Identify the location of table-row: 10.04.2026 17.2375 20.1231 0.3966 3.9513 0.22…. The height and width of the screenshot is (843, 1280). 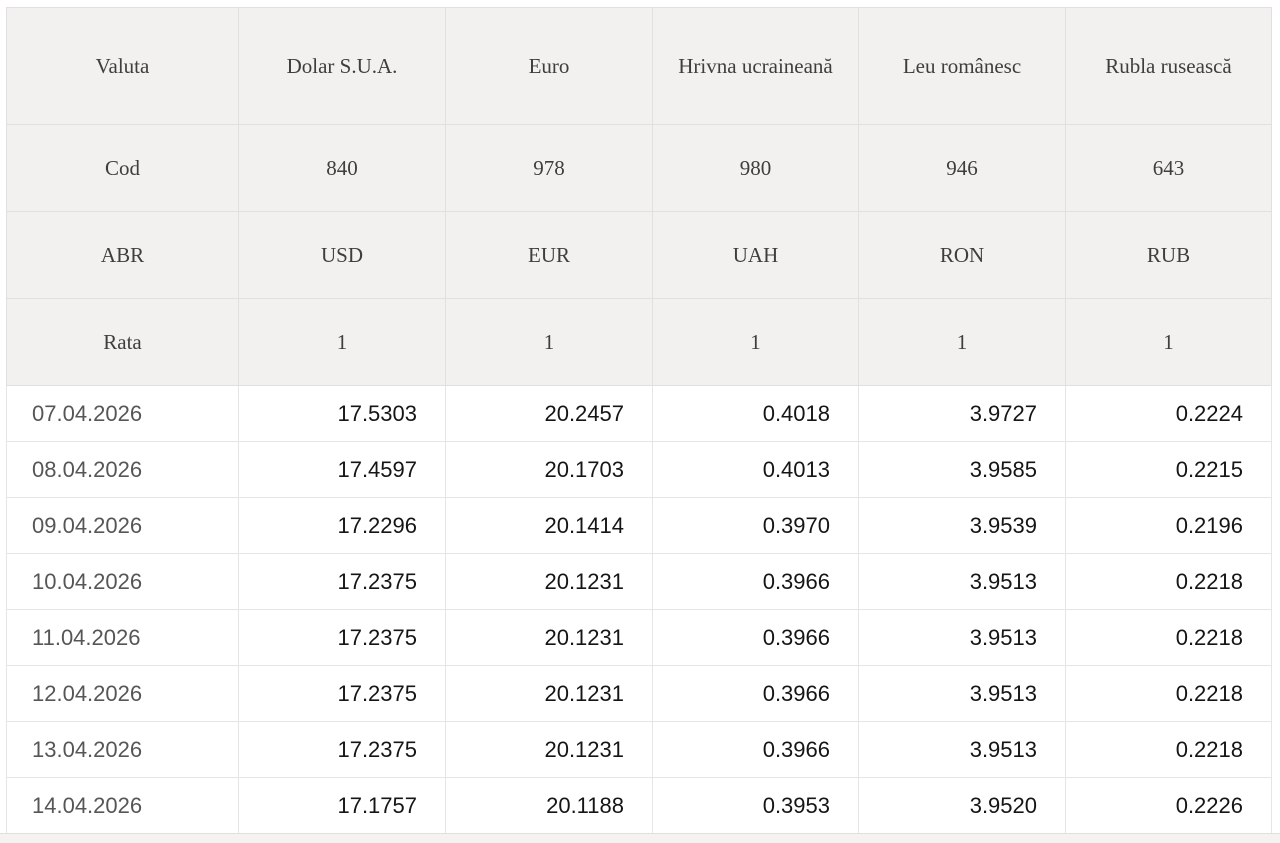
(639, 581).